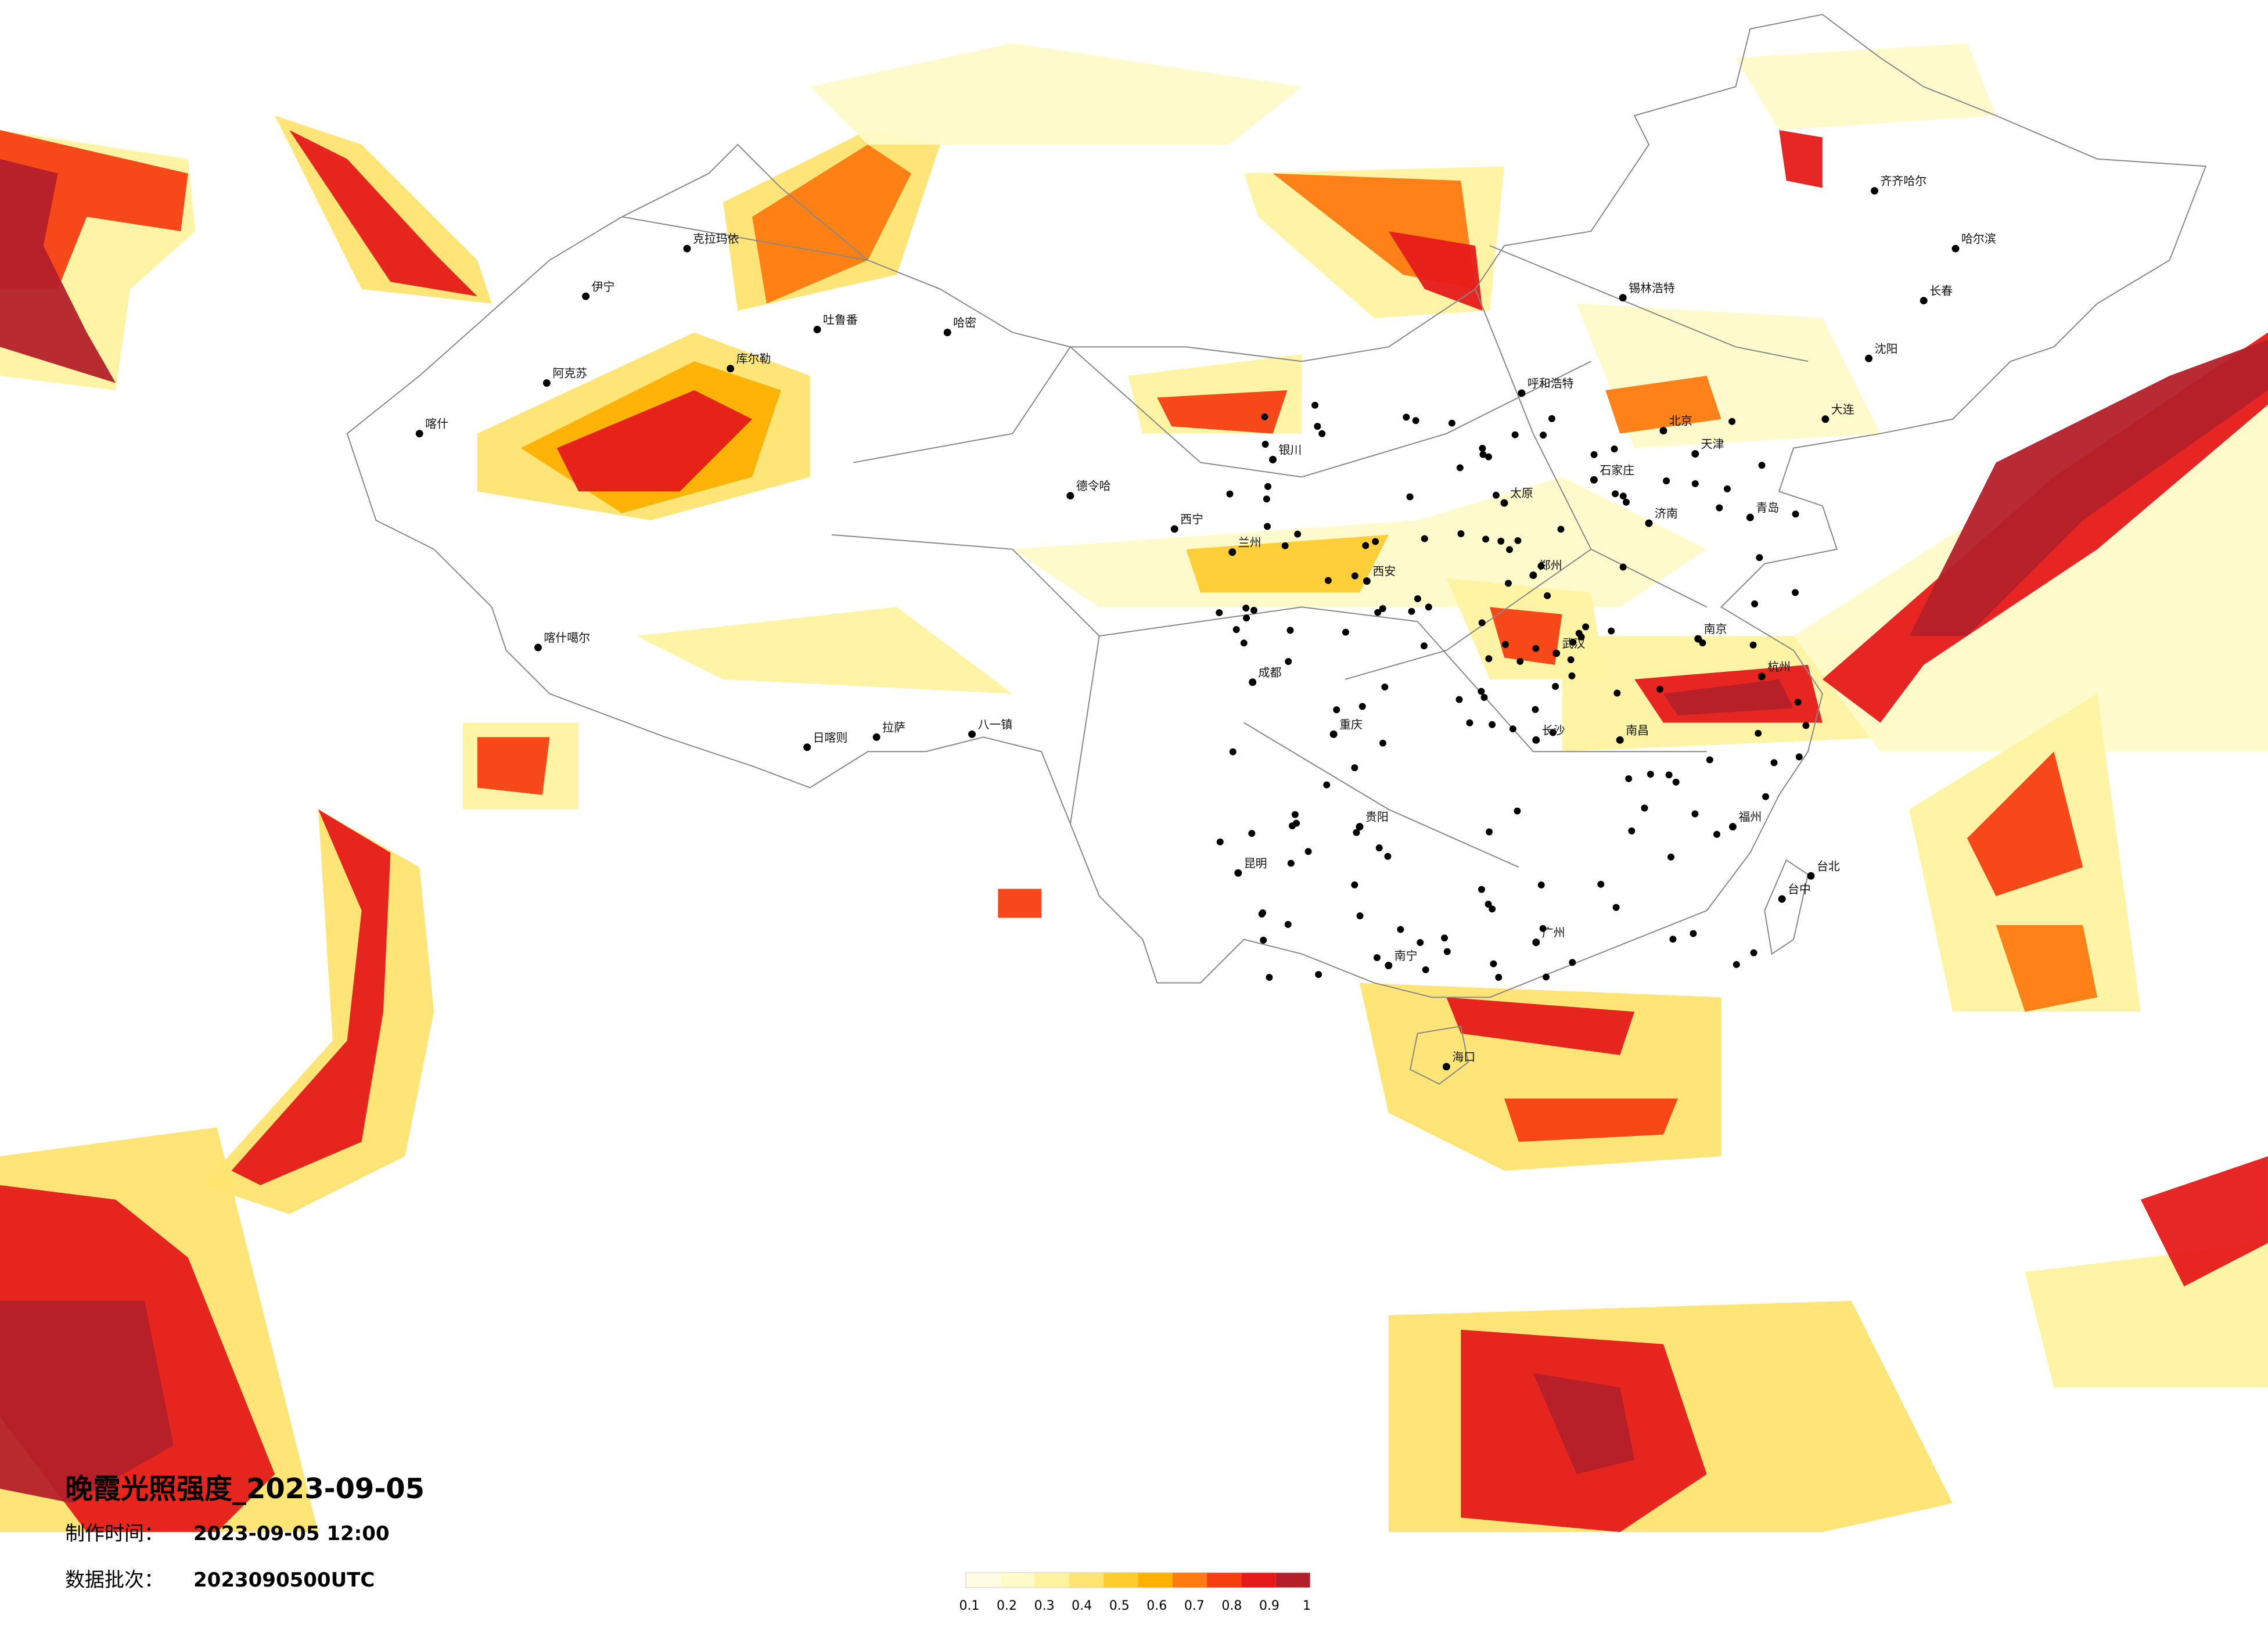 The image size is (2268, 1626). What do you see at coordinates (969, 1606) in the screenshot?
I see `colorbar-tick-label: 0.1` at bounding box center [969, 1606].